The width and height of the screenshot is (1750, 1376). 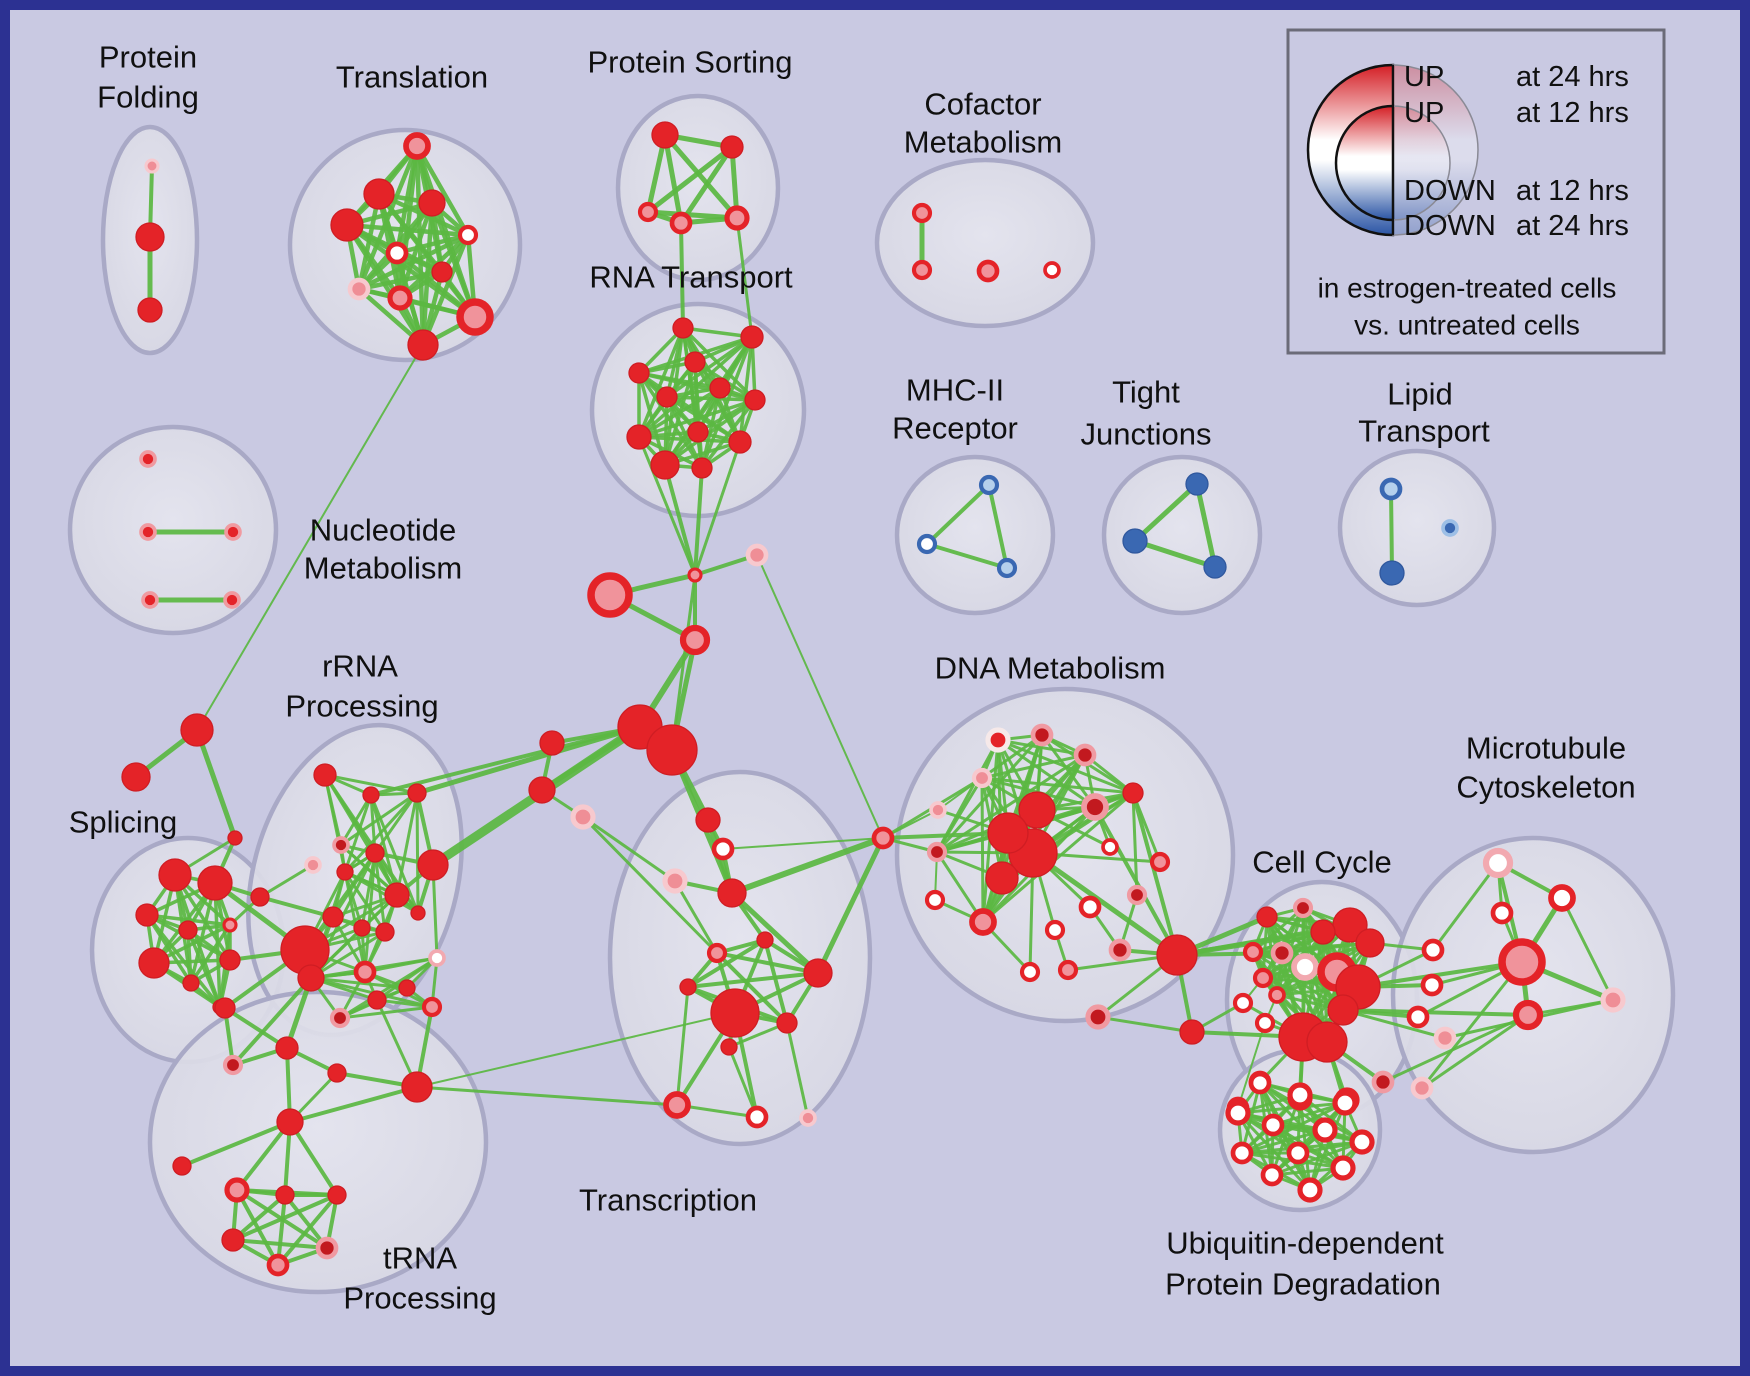 I want to click on network-node-sp0, so click(x=175, y=875).